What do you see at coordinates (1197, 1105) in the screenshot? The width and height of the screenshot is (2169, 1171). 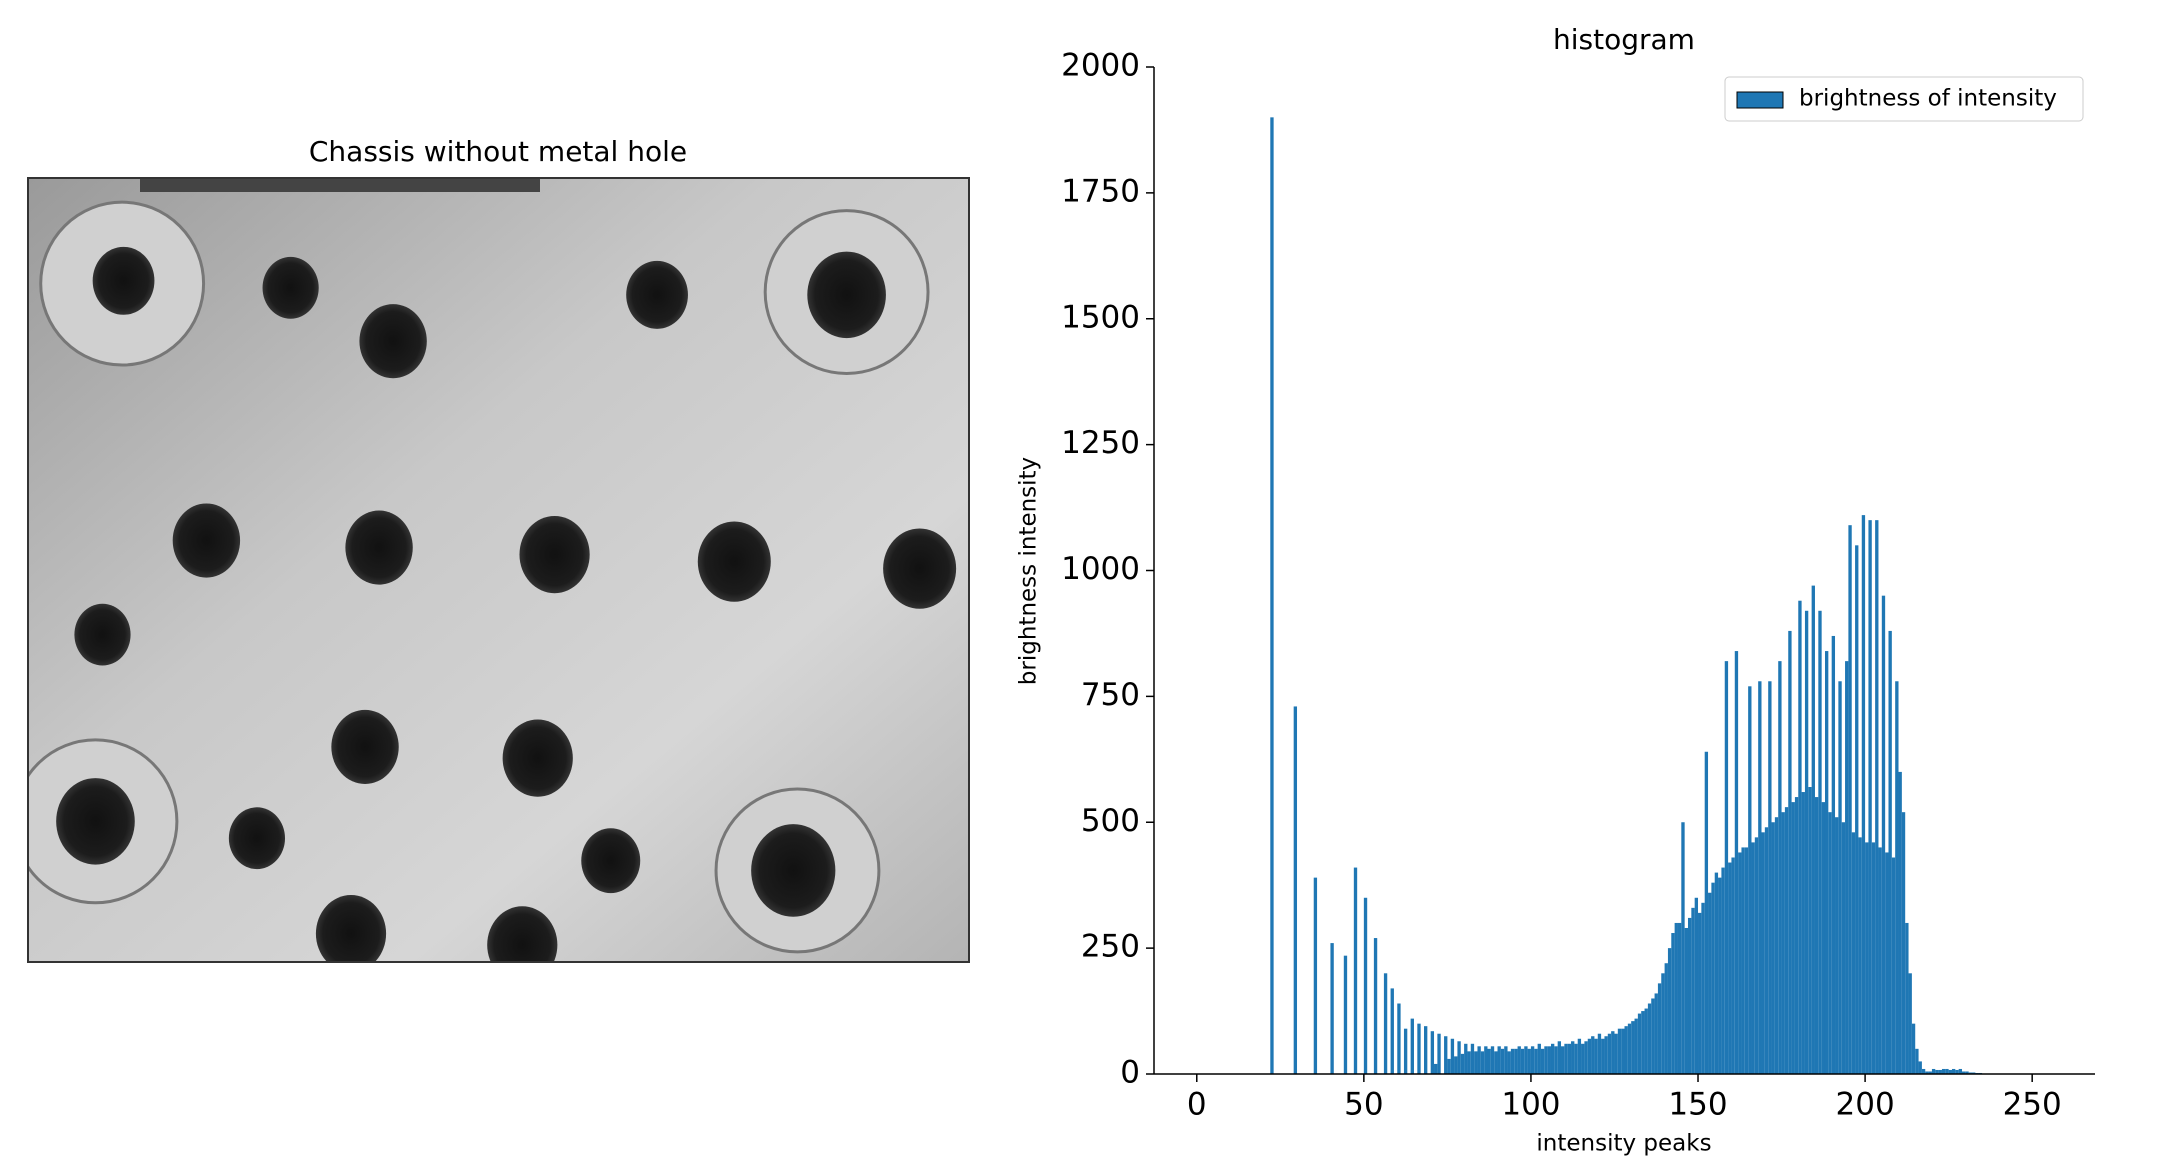 I see `x-tick-label: 0` at bounding box center [1197, 1105].